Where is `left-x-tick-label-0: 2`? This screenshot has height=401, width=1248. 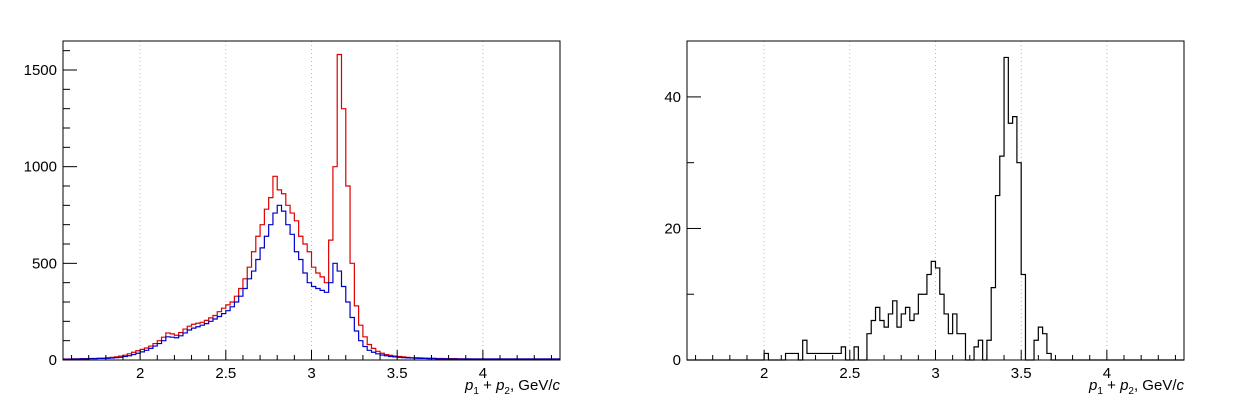
left-x-tick-label-0: 2 is located at coordinates (140, 373).